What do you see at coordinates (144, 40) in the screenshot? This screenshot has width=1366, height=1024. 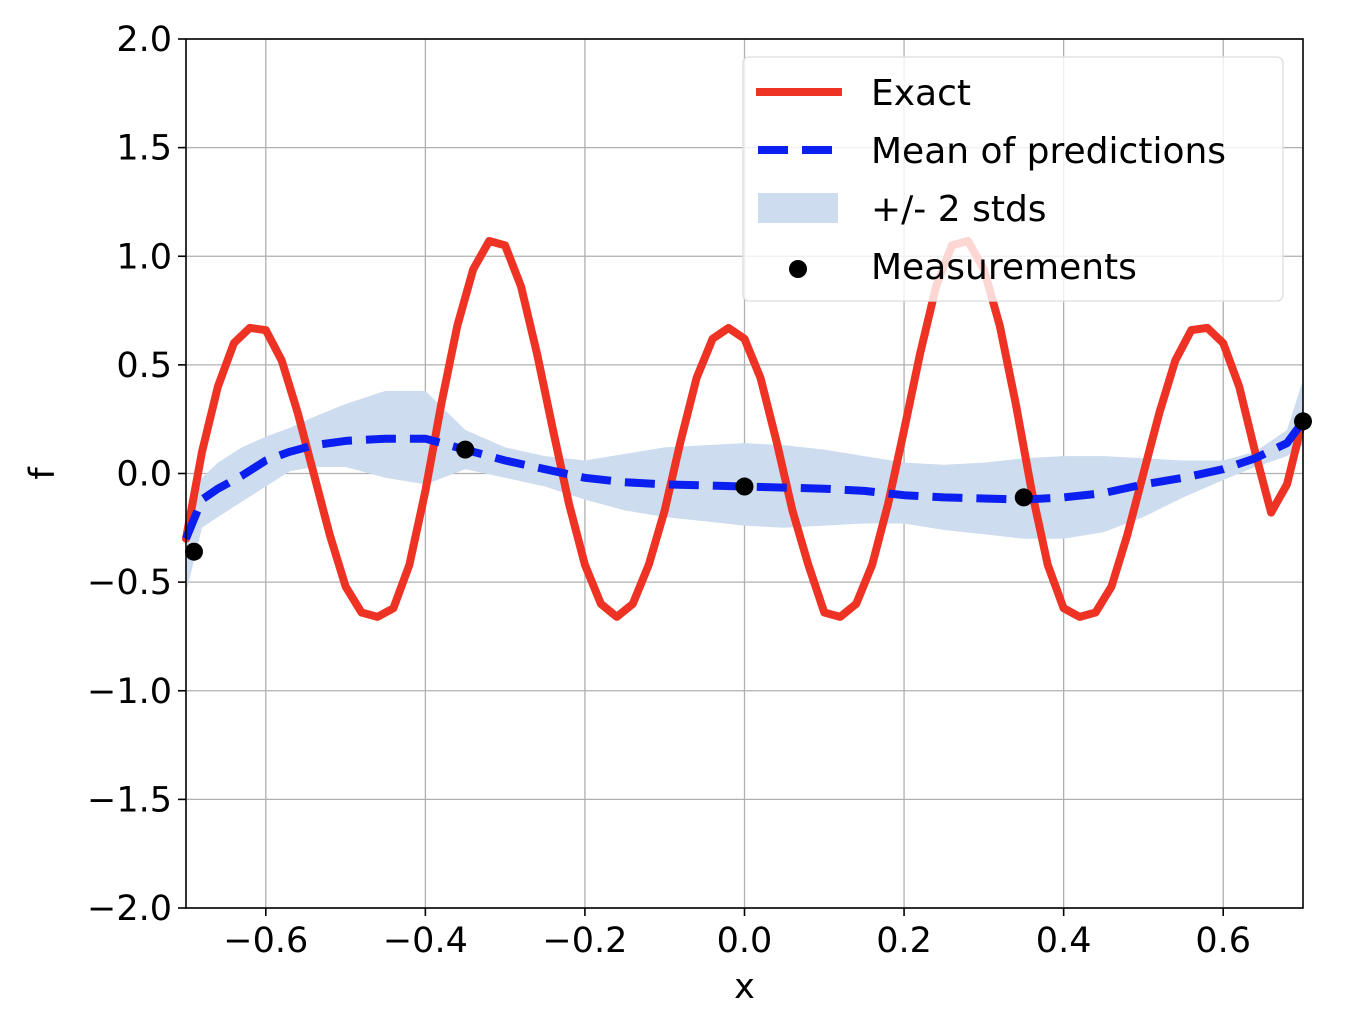 I see `y-tick-label: 2.0` at bounding box center [144, 40].